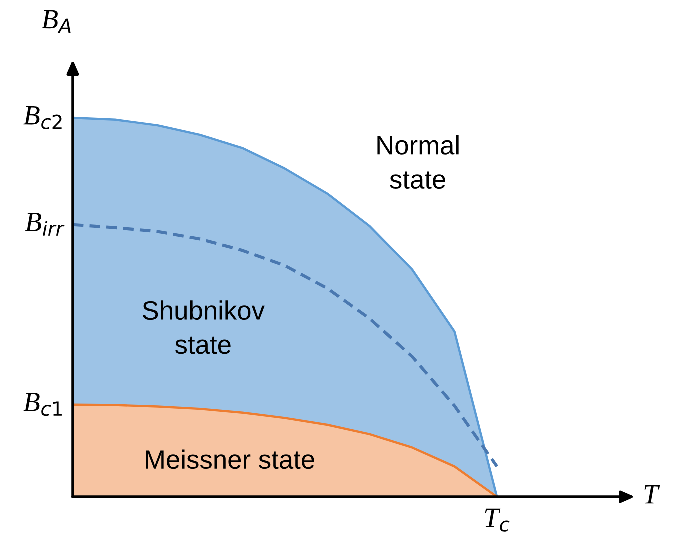  Describe the element at coordinates (418, 163) in the screenshot. I see `annotation: Normal state` at that location.